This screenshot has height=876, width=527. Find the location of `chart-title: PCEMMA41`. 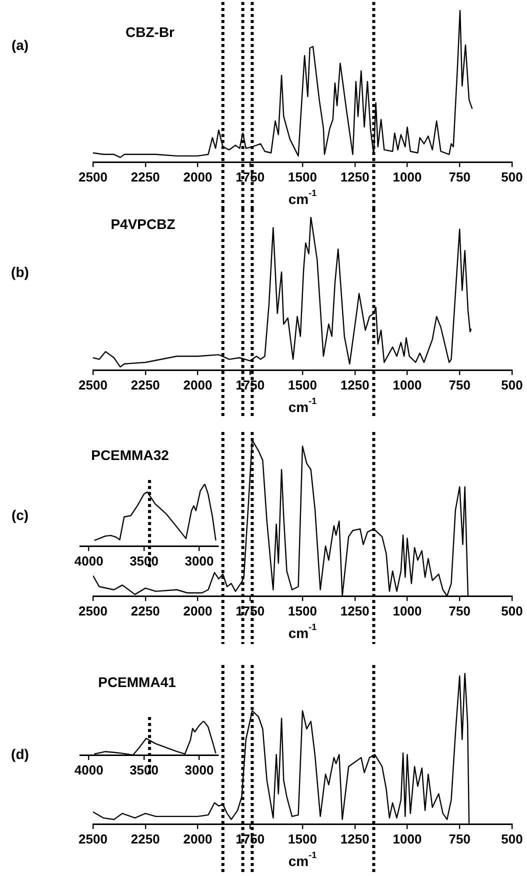

chart-title: PCEMMA41 is located at coordinates (137, 682).